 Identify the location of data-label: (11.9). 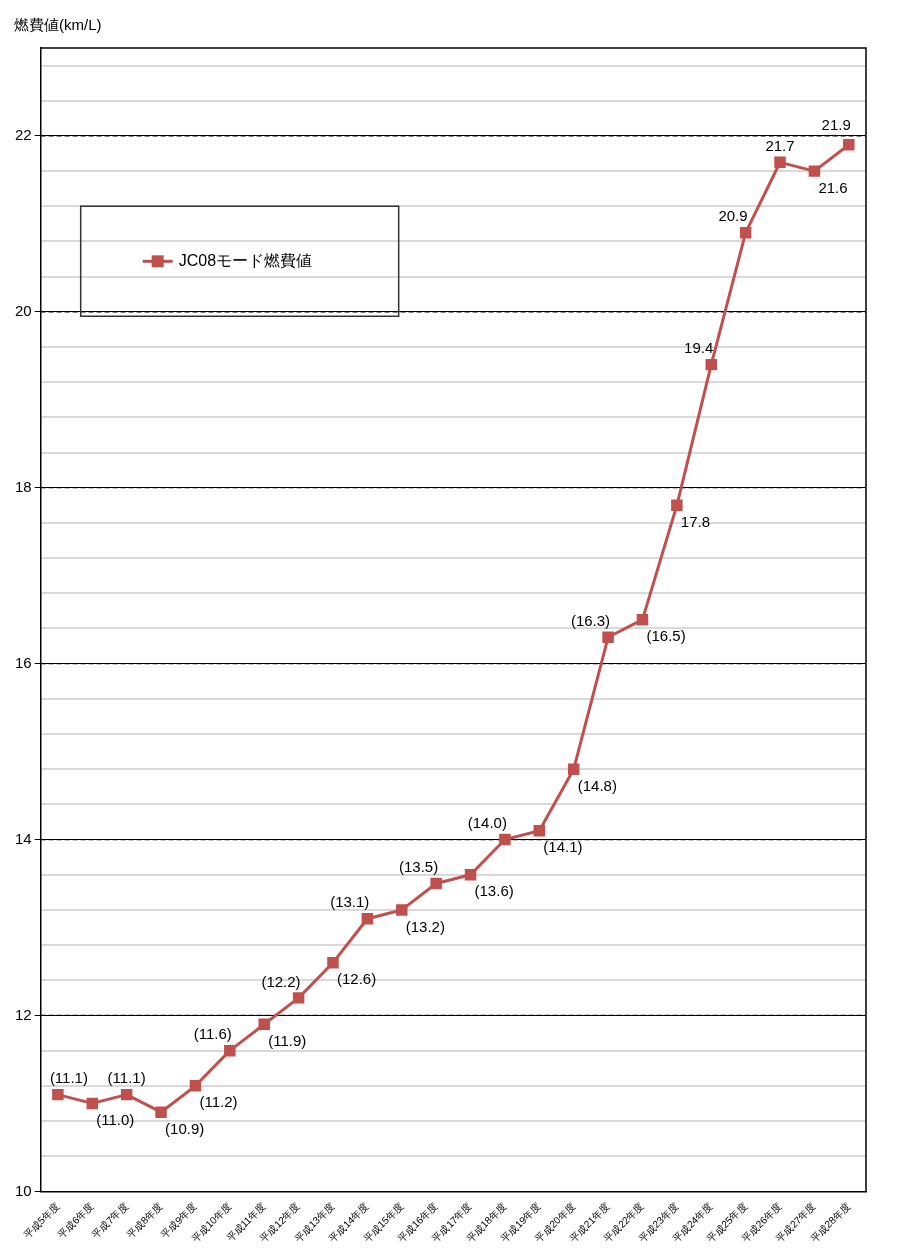
(287, 1040).